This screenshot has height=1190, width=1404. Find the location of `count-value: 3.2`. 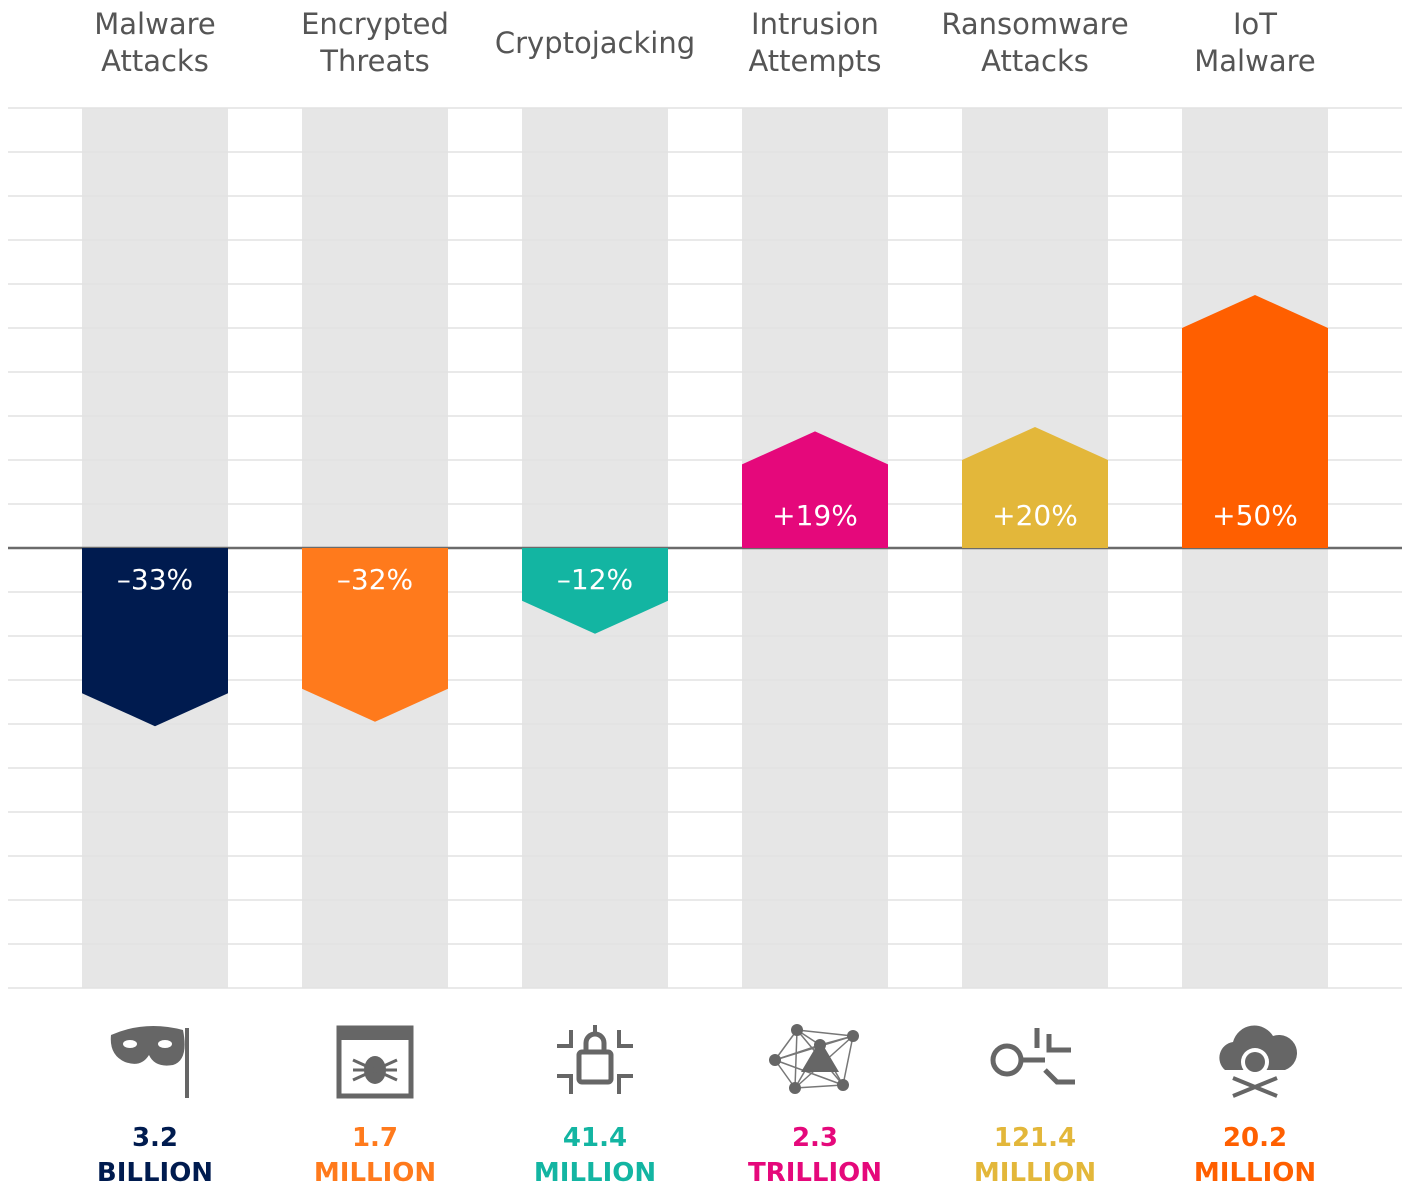

count-value: 3.2 is located at coordinates (155, 1138).